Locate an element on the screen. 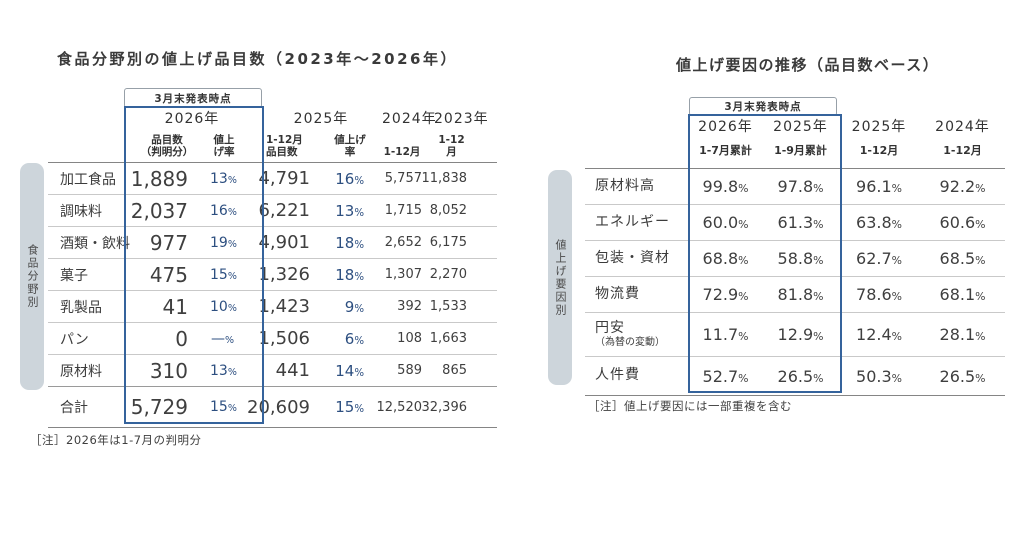 The height and width of the screenshot is (536, 1024). table-cell: 2,652 is located at coordinates (403, 242).